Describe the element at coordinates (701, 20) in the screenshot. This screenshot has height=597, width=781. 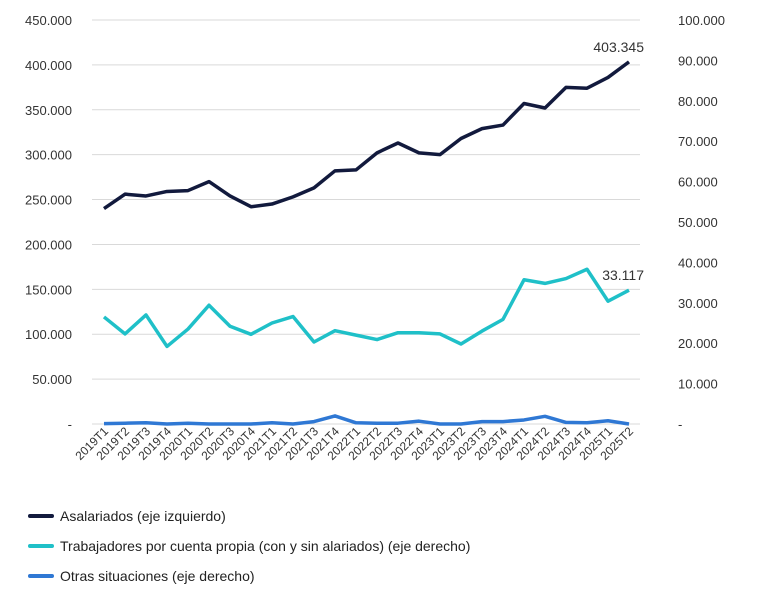
I see `right-axis-tick-label: 100.000` at that location.